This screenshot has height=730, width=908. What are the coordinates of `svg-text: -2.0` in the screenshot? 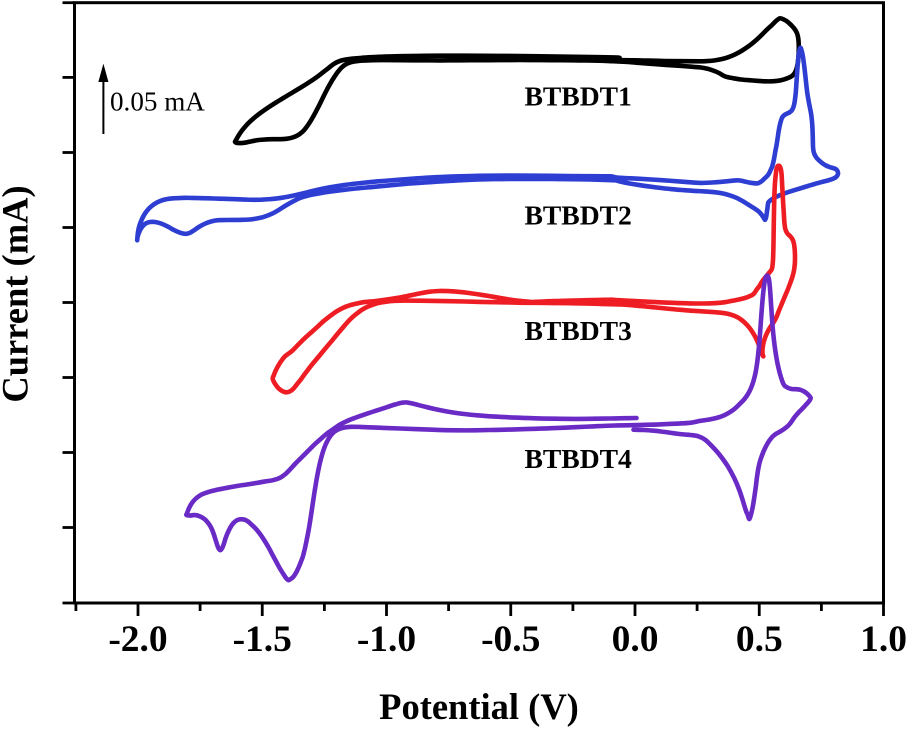 It's located at (137, 639).